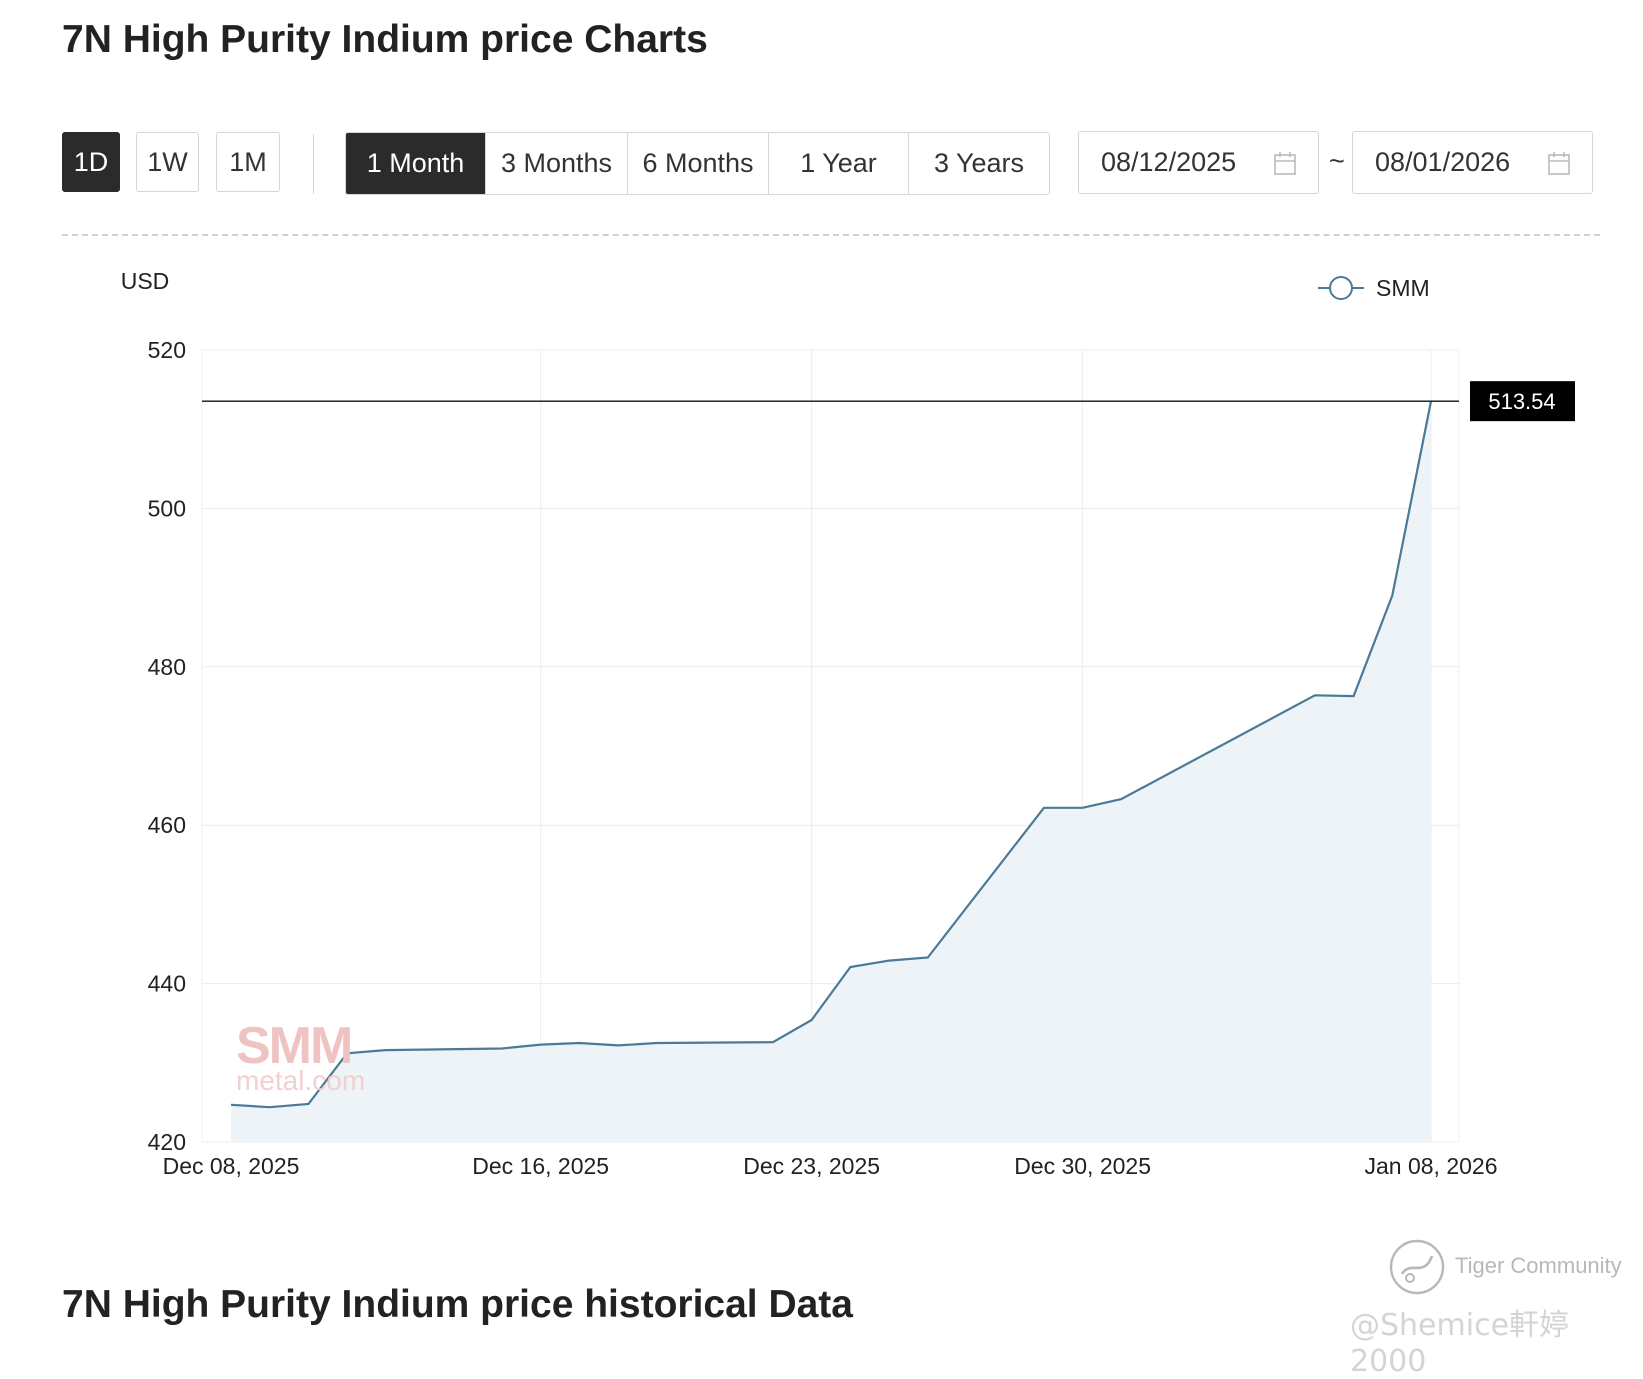  I want to click on smm-watermark-logo: SMM, so click(294, 1046).